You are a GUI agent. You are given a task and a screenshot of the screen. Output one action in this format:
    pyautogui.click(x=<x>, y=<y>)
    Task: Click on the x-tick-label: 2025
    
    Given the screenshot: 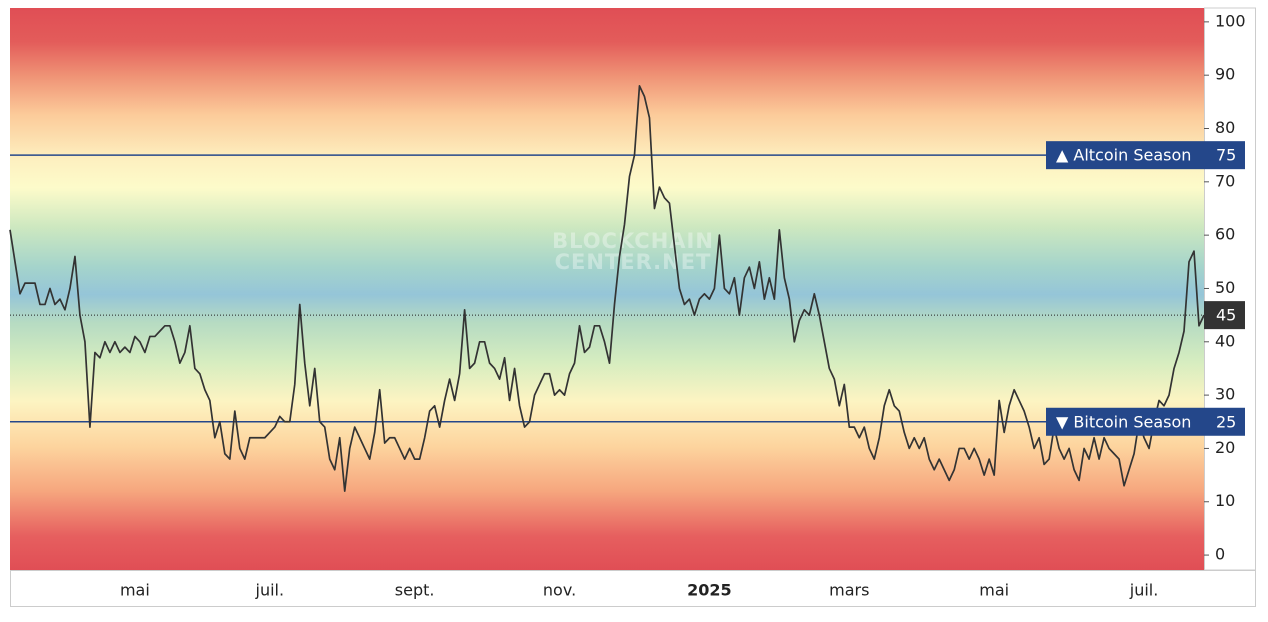 What is the action you would take?
    pyautogui.click(x=709, y=590)
    